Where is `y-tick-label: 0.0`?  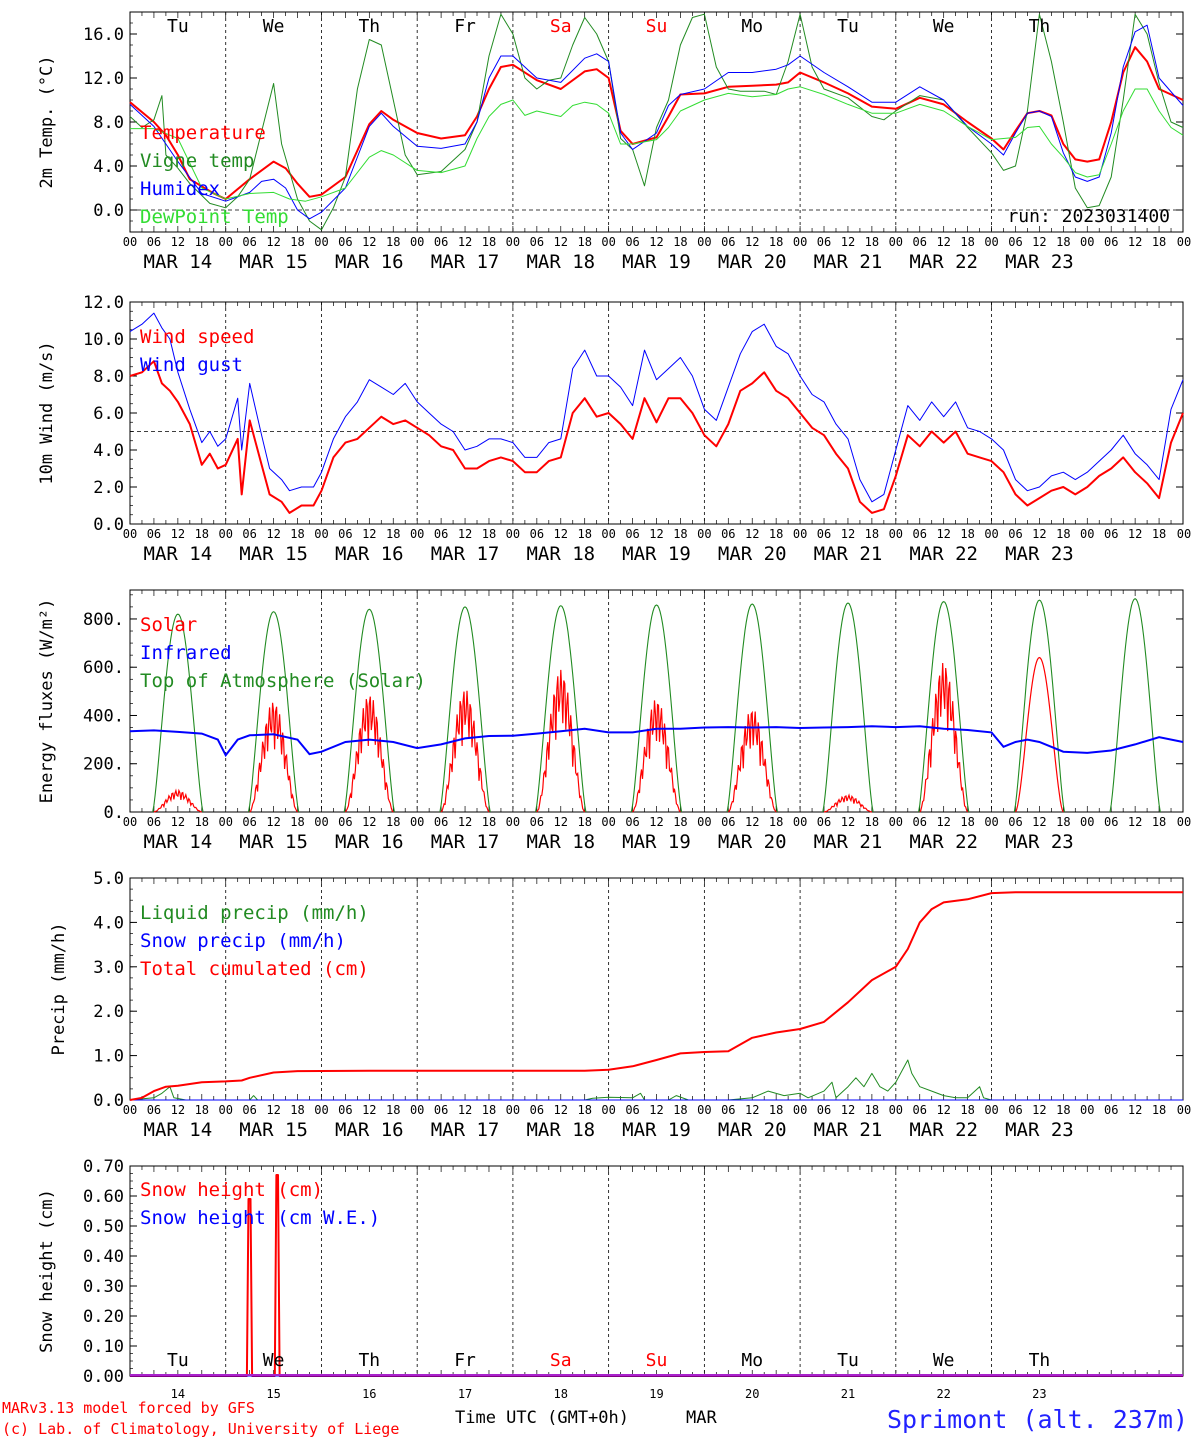
y-tick-label: 0.0 is located at coordinates (108, 211).